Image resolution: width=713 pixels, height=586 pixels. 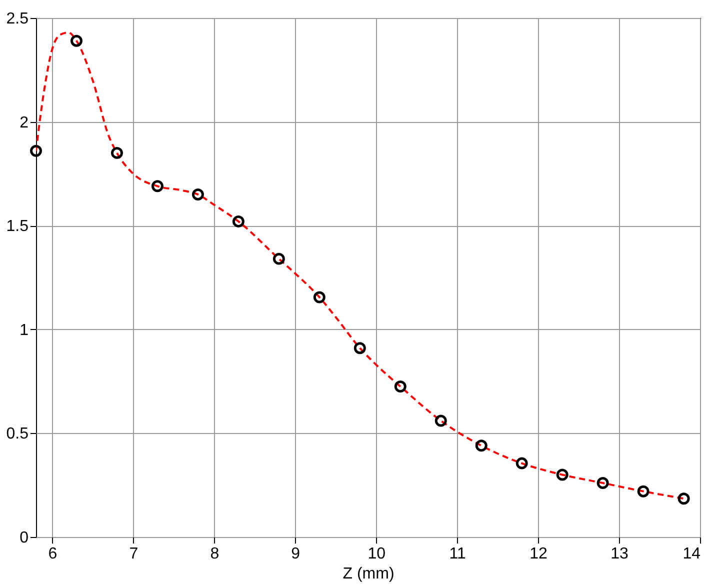 I want to click on x-tick-label: 8, so click(x=215, y=554).